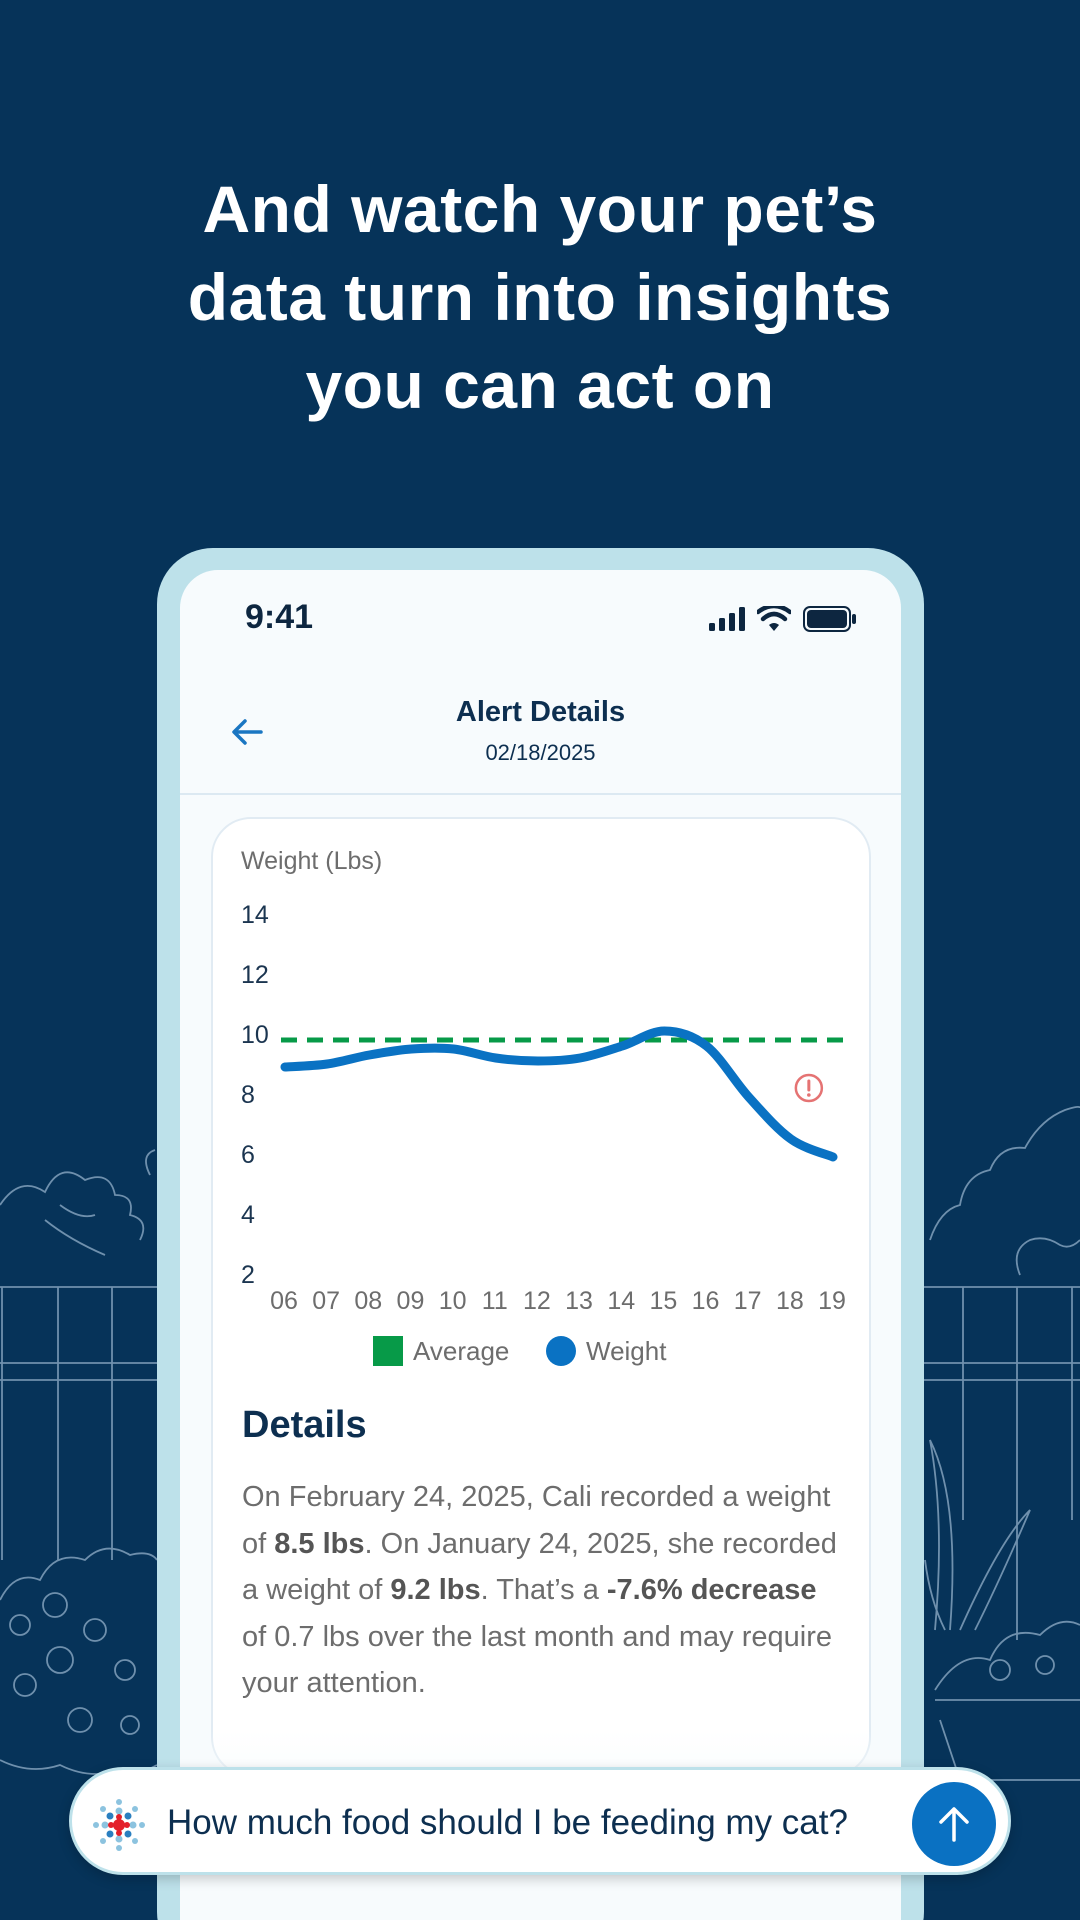 The width and height of the screenshot is (1080, 1920). What do you see at coordinates (540, 712) in the screenshot?
I see `page-title: Alert Details` at bounding box center [540, 712].